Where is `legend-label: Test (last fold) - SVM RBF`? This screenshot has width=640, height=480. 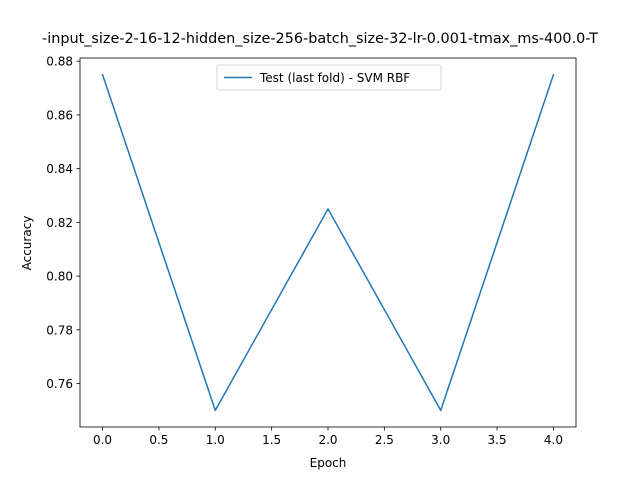
legend-label: Test (last fold) - SVM RBF is located at coordinates (334, 78).